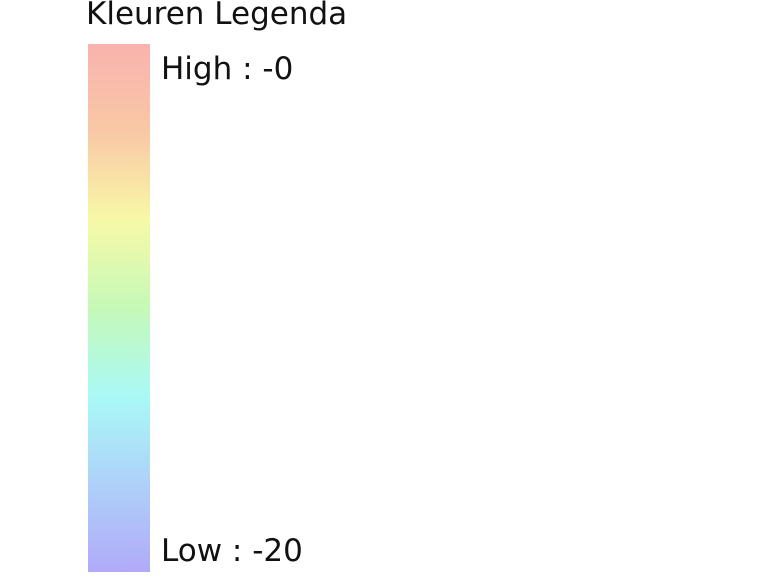  Describe the element at coordinates (227, 69) in the screenshot. I see `high-value-label: High : -0` at that location.